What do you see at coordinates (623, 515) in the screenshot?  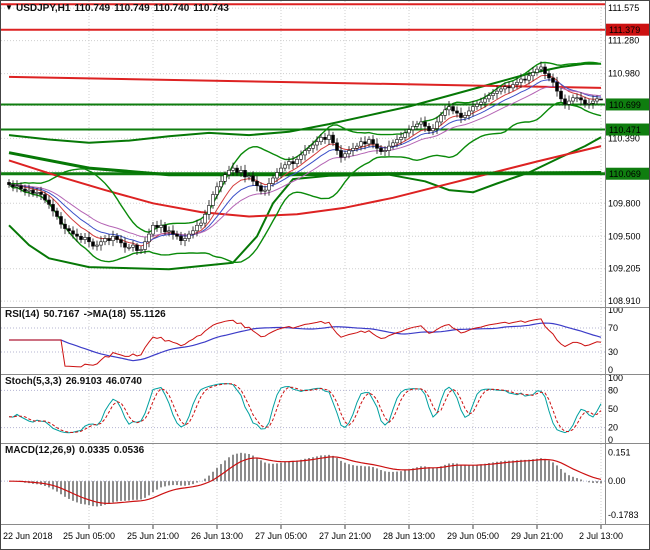 I see `svg-text: -0.1783` at bounding box center [623, 515].